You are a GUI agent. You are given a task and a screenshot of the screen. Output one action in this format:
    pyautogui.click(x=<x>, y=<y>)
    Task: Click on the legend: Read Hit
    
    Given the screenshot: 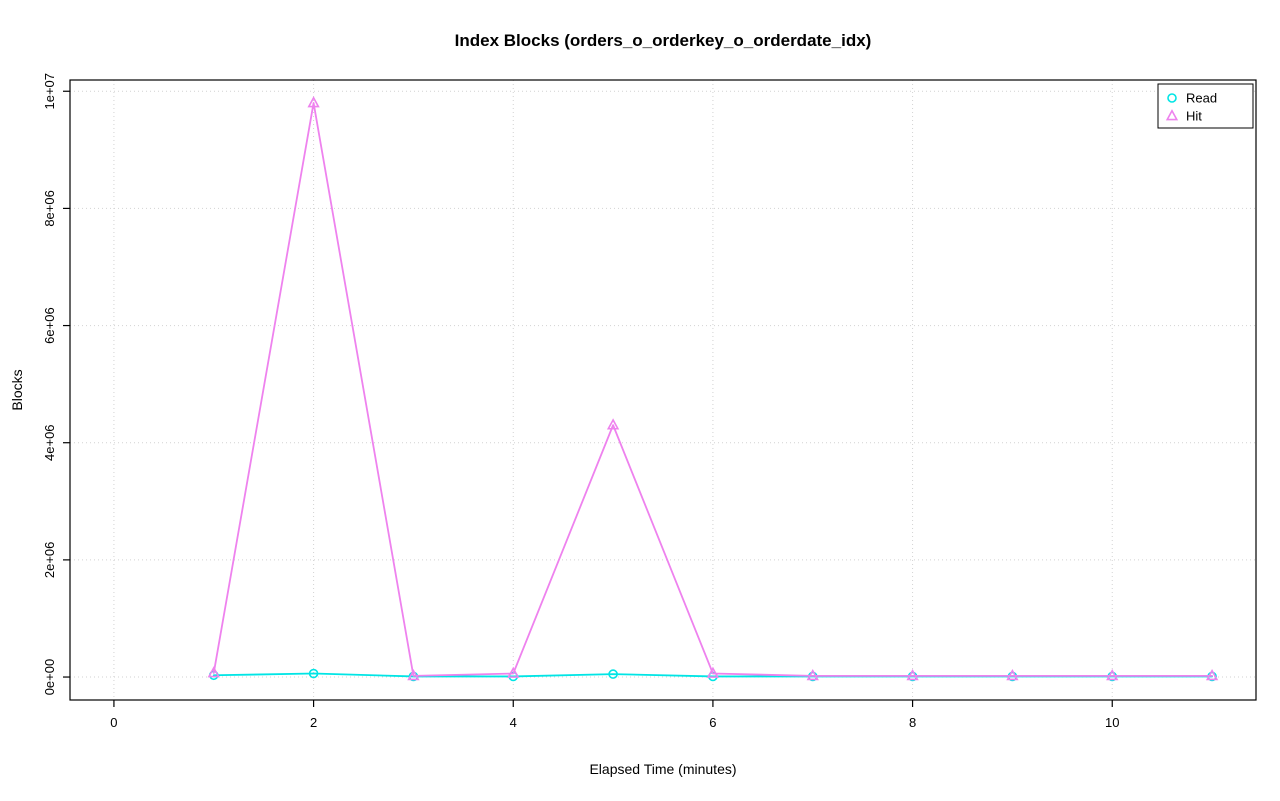 What is the action you would take?
    pyautogui.click(x=1205, y=106)
    